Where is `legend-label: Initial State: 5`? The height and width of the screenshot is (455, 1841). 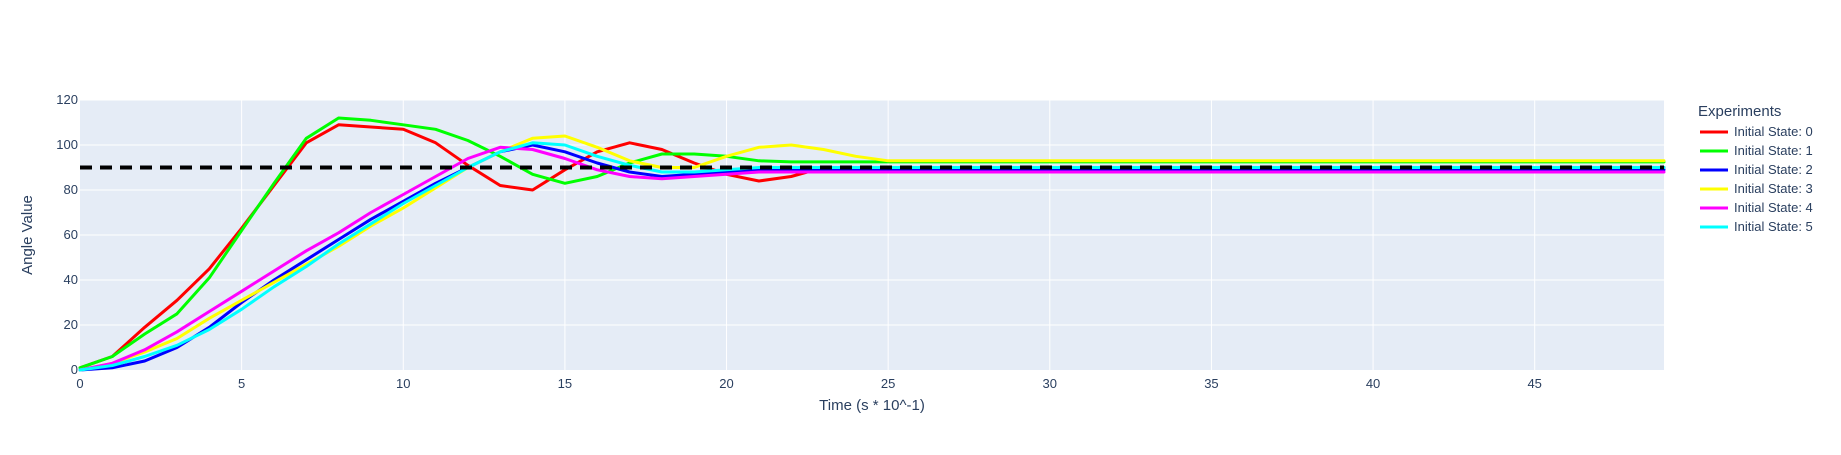
legend-label: Initial State: 5 is located at coordinates (1773, 226).